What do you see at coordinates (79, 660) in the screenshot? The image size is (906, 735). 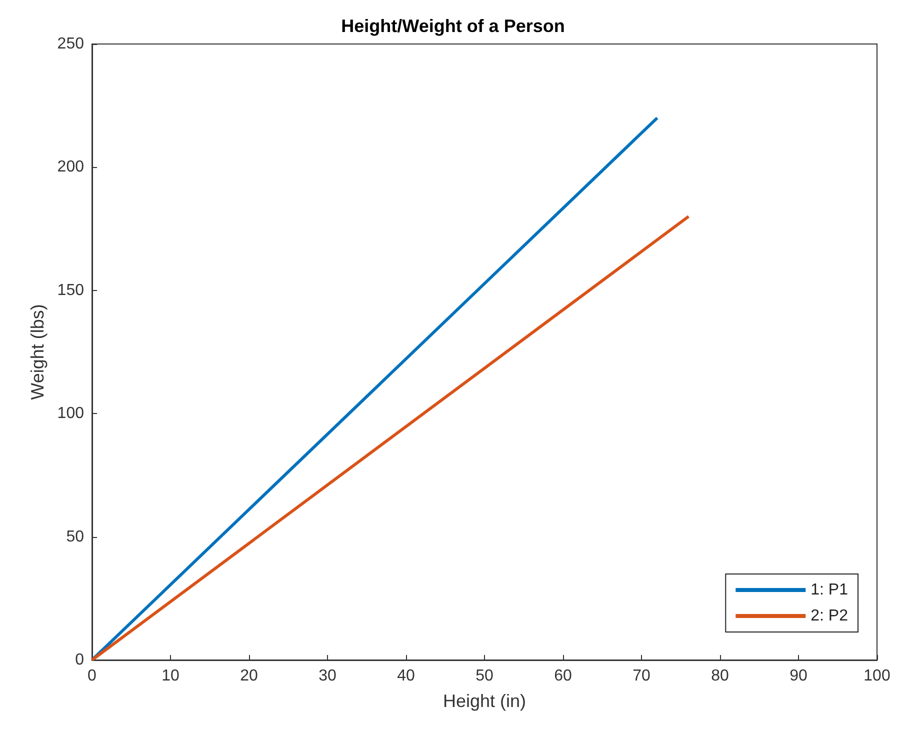 I see `y-tick-label: 0` at bounding box center [79, 660].